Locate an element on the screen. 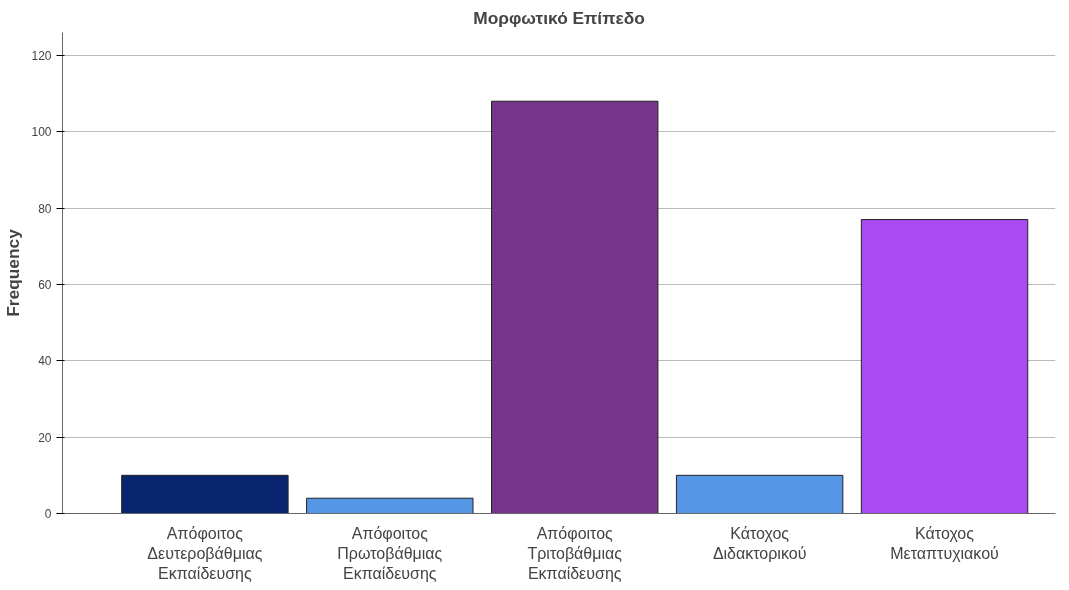 This screenshot has height=590, width=1069. x-tick-label: Απόφοιτος Δευτεροβάθμιας Εκπαίδευσης is located at coordinates (205, 553).